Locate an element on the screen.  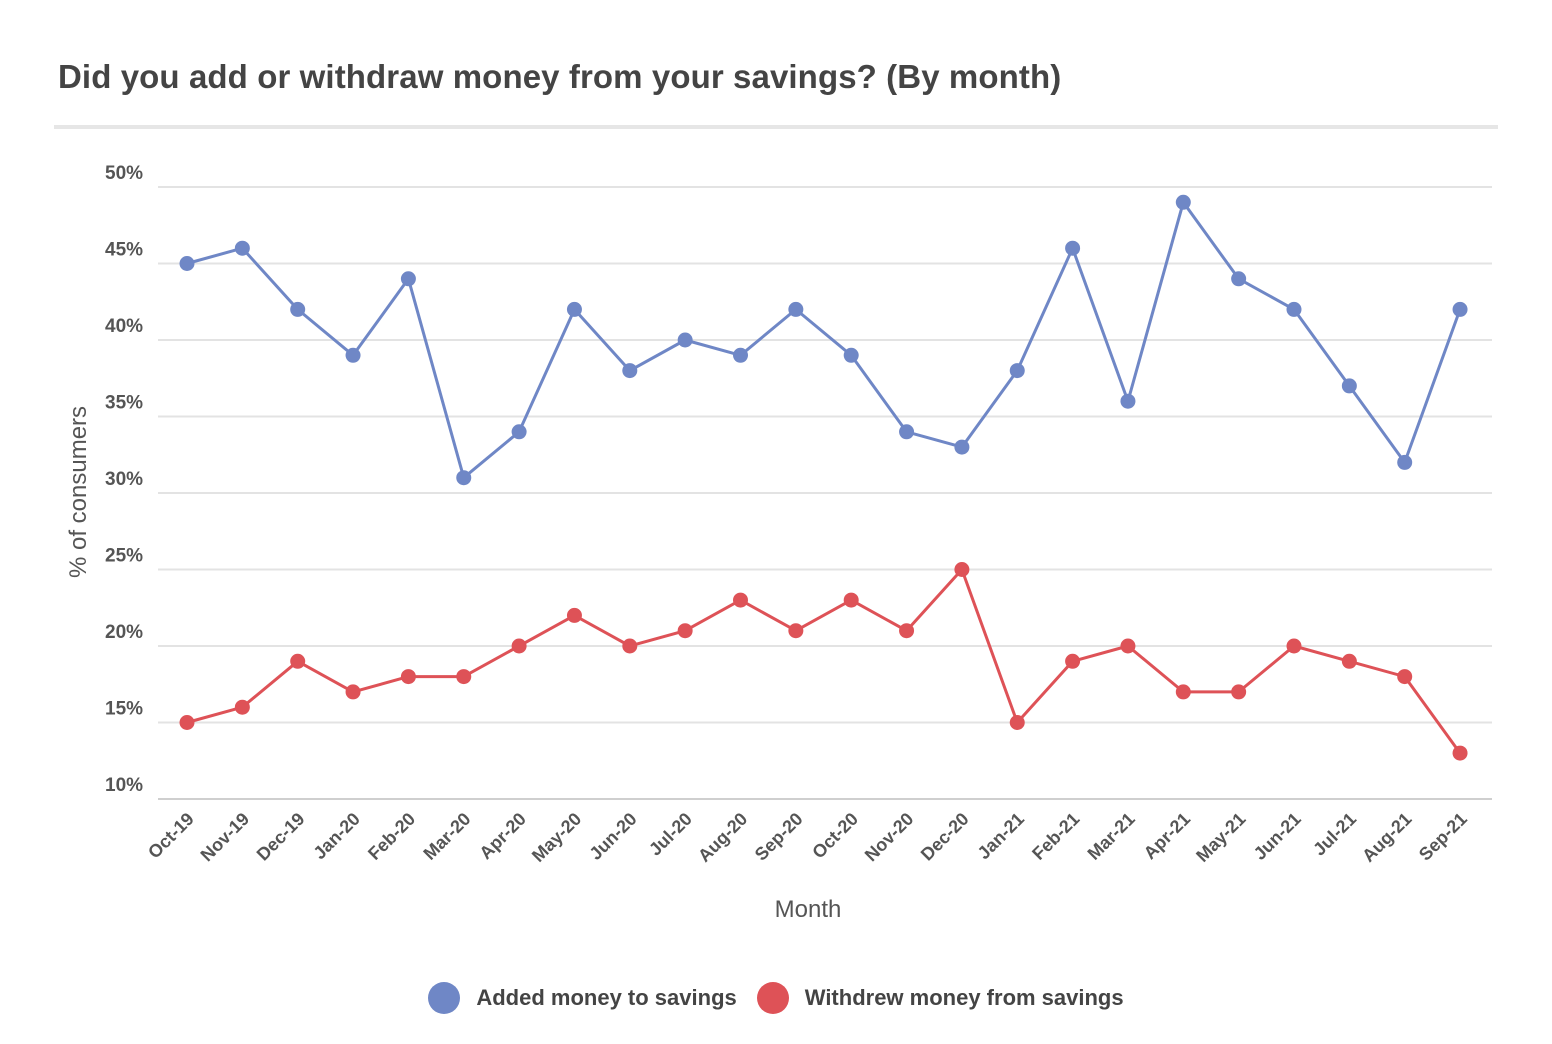
y-tick-label: 45% is located at coordinates (124, 250).